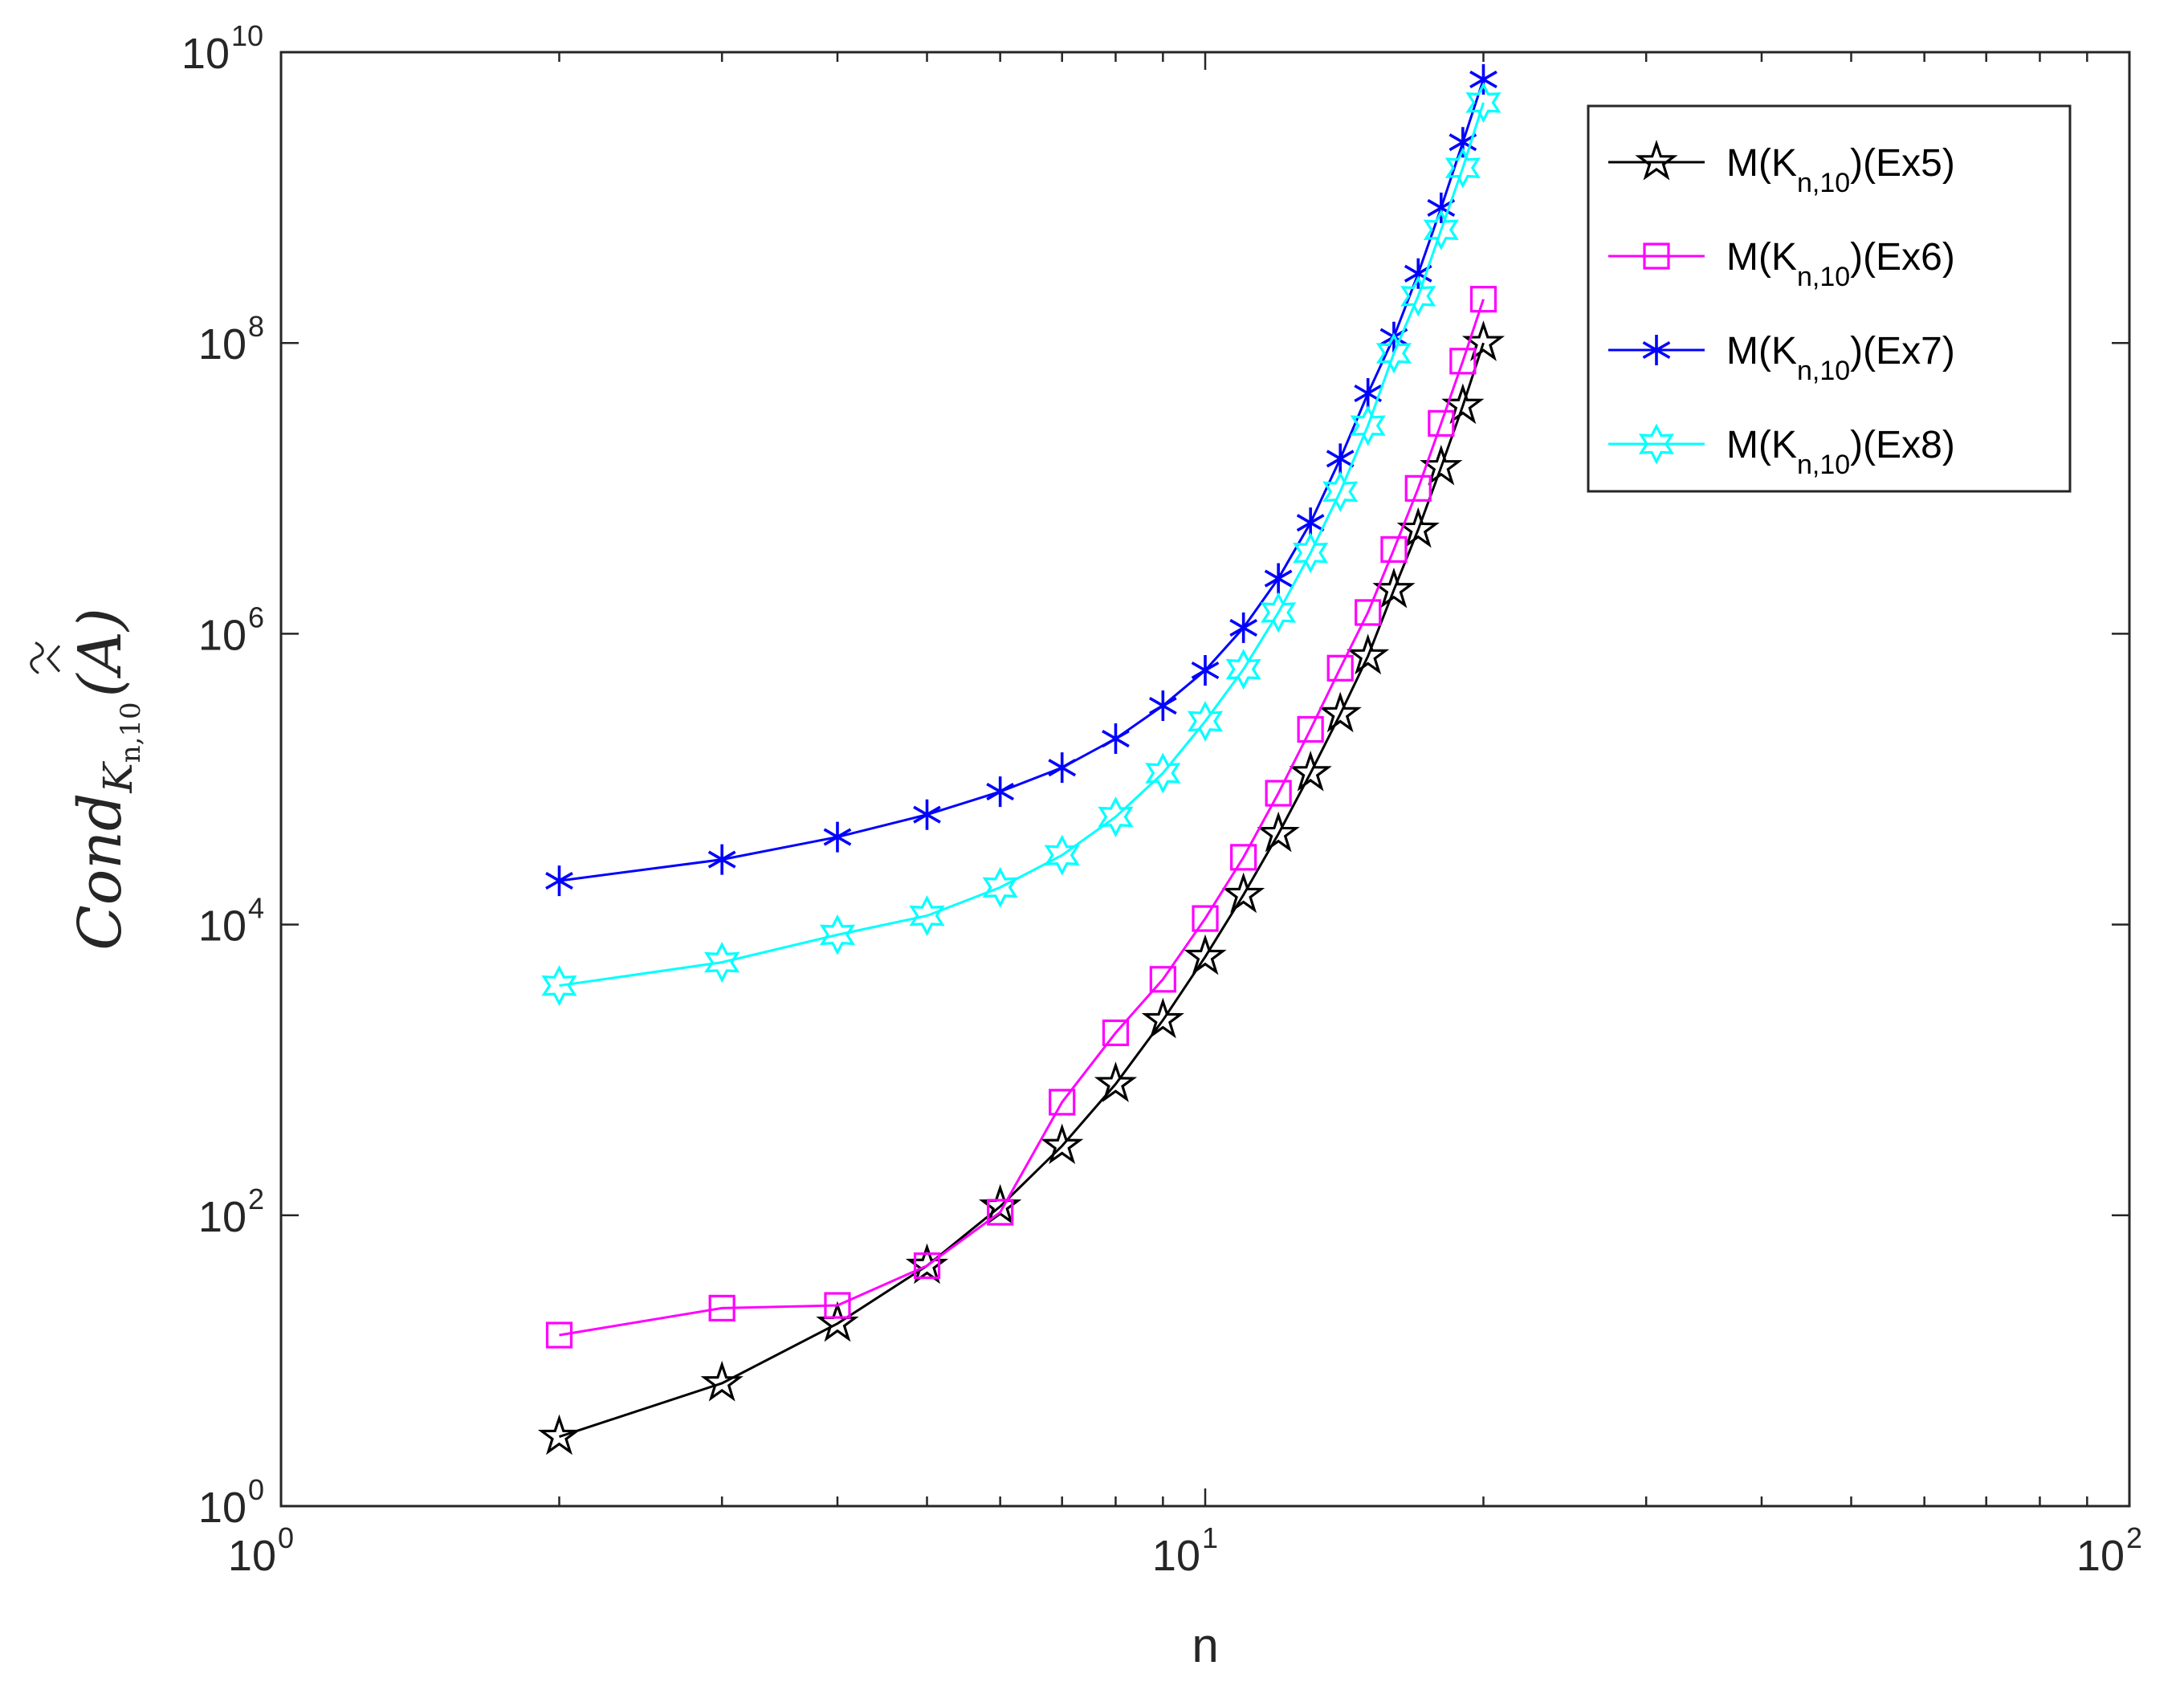 The width and height of the screenshot is (2184, 1702). I want to click on legend-entry: M(Kn,10)(Ex6), so click(1781, 264).